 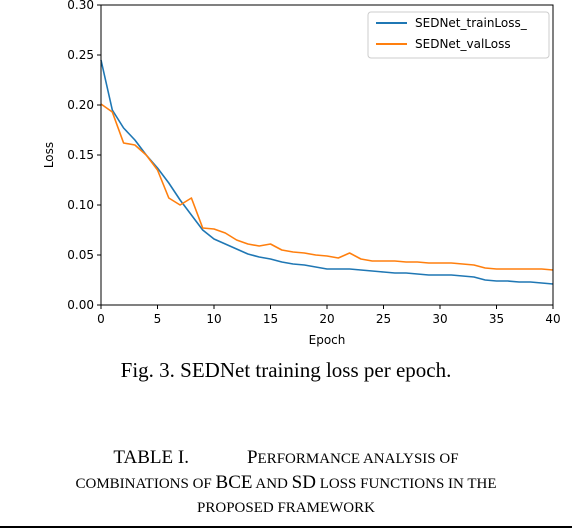 I want to click on table-title-line-3: PROPOSED FRAMEWORK, so click(x=286, y=508).